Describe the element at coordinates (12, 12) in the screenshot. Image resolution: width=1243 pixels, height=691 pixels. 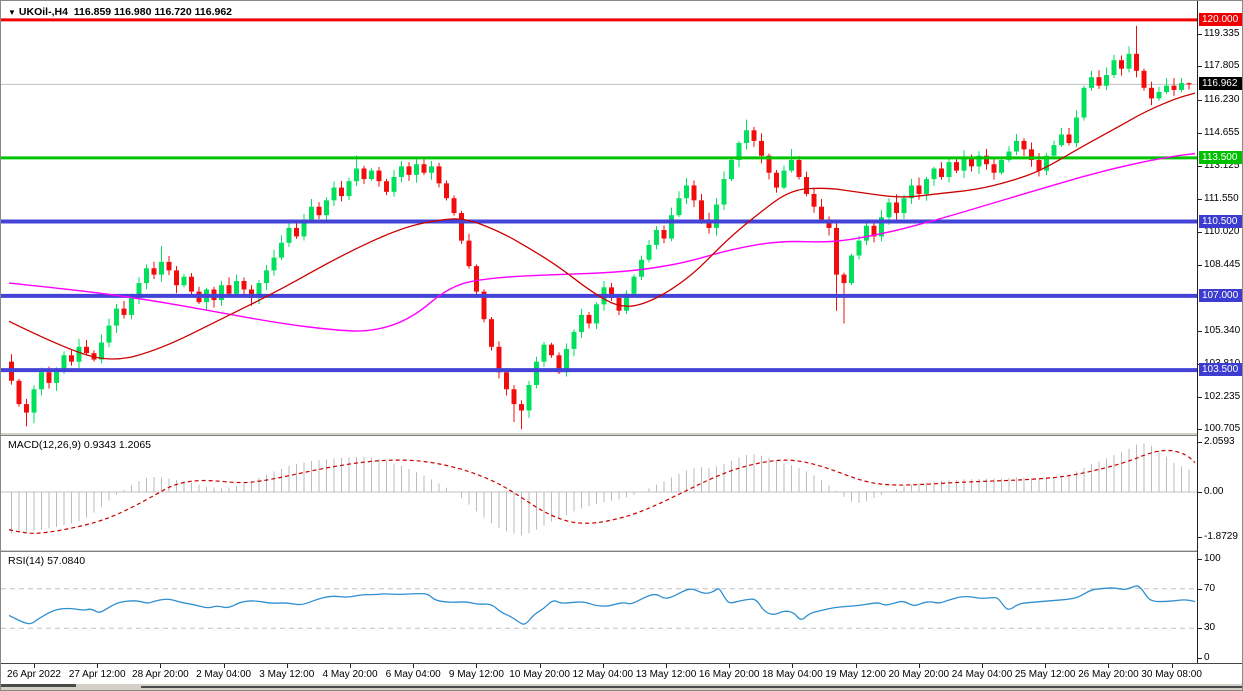
I see `chart-dropdown-icon: ▼` at that location.